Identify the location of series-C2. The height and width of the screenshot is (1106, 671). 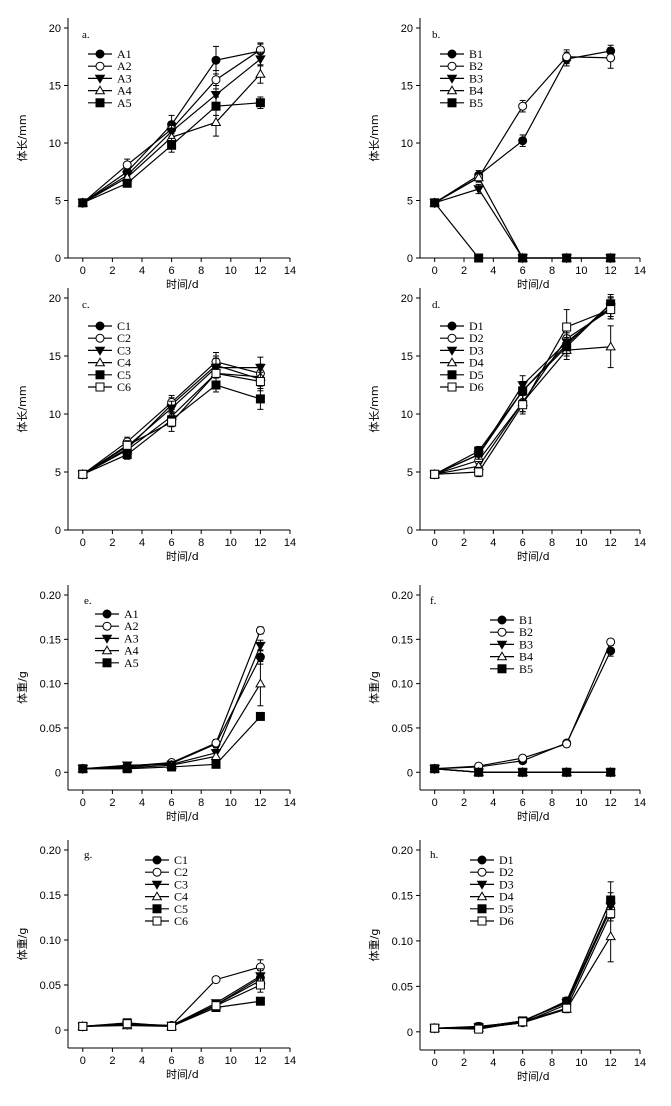
(171, 995).